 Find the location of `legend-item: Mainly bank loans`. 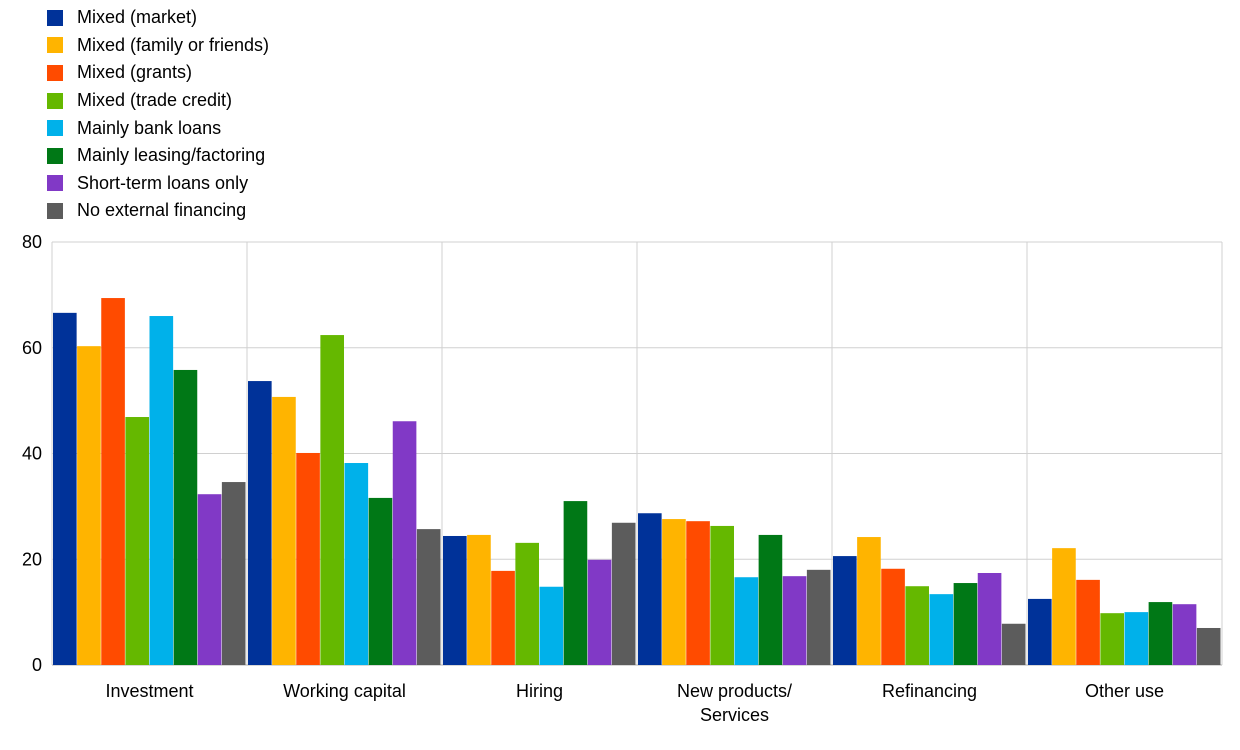

legend-item: Mainly bank loans is located at coordinates (158, 128).